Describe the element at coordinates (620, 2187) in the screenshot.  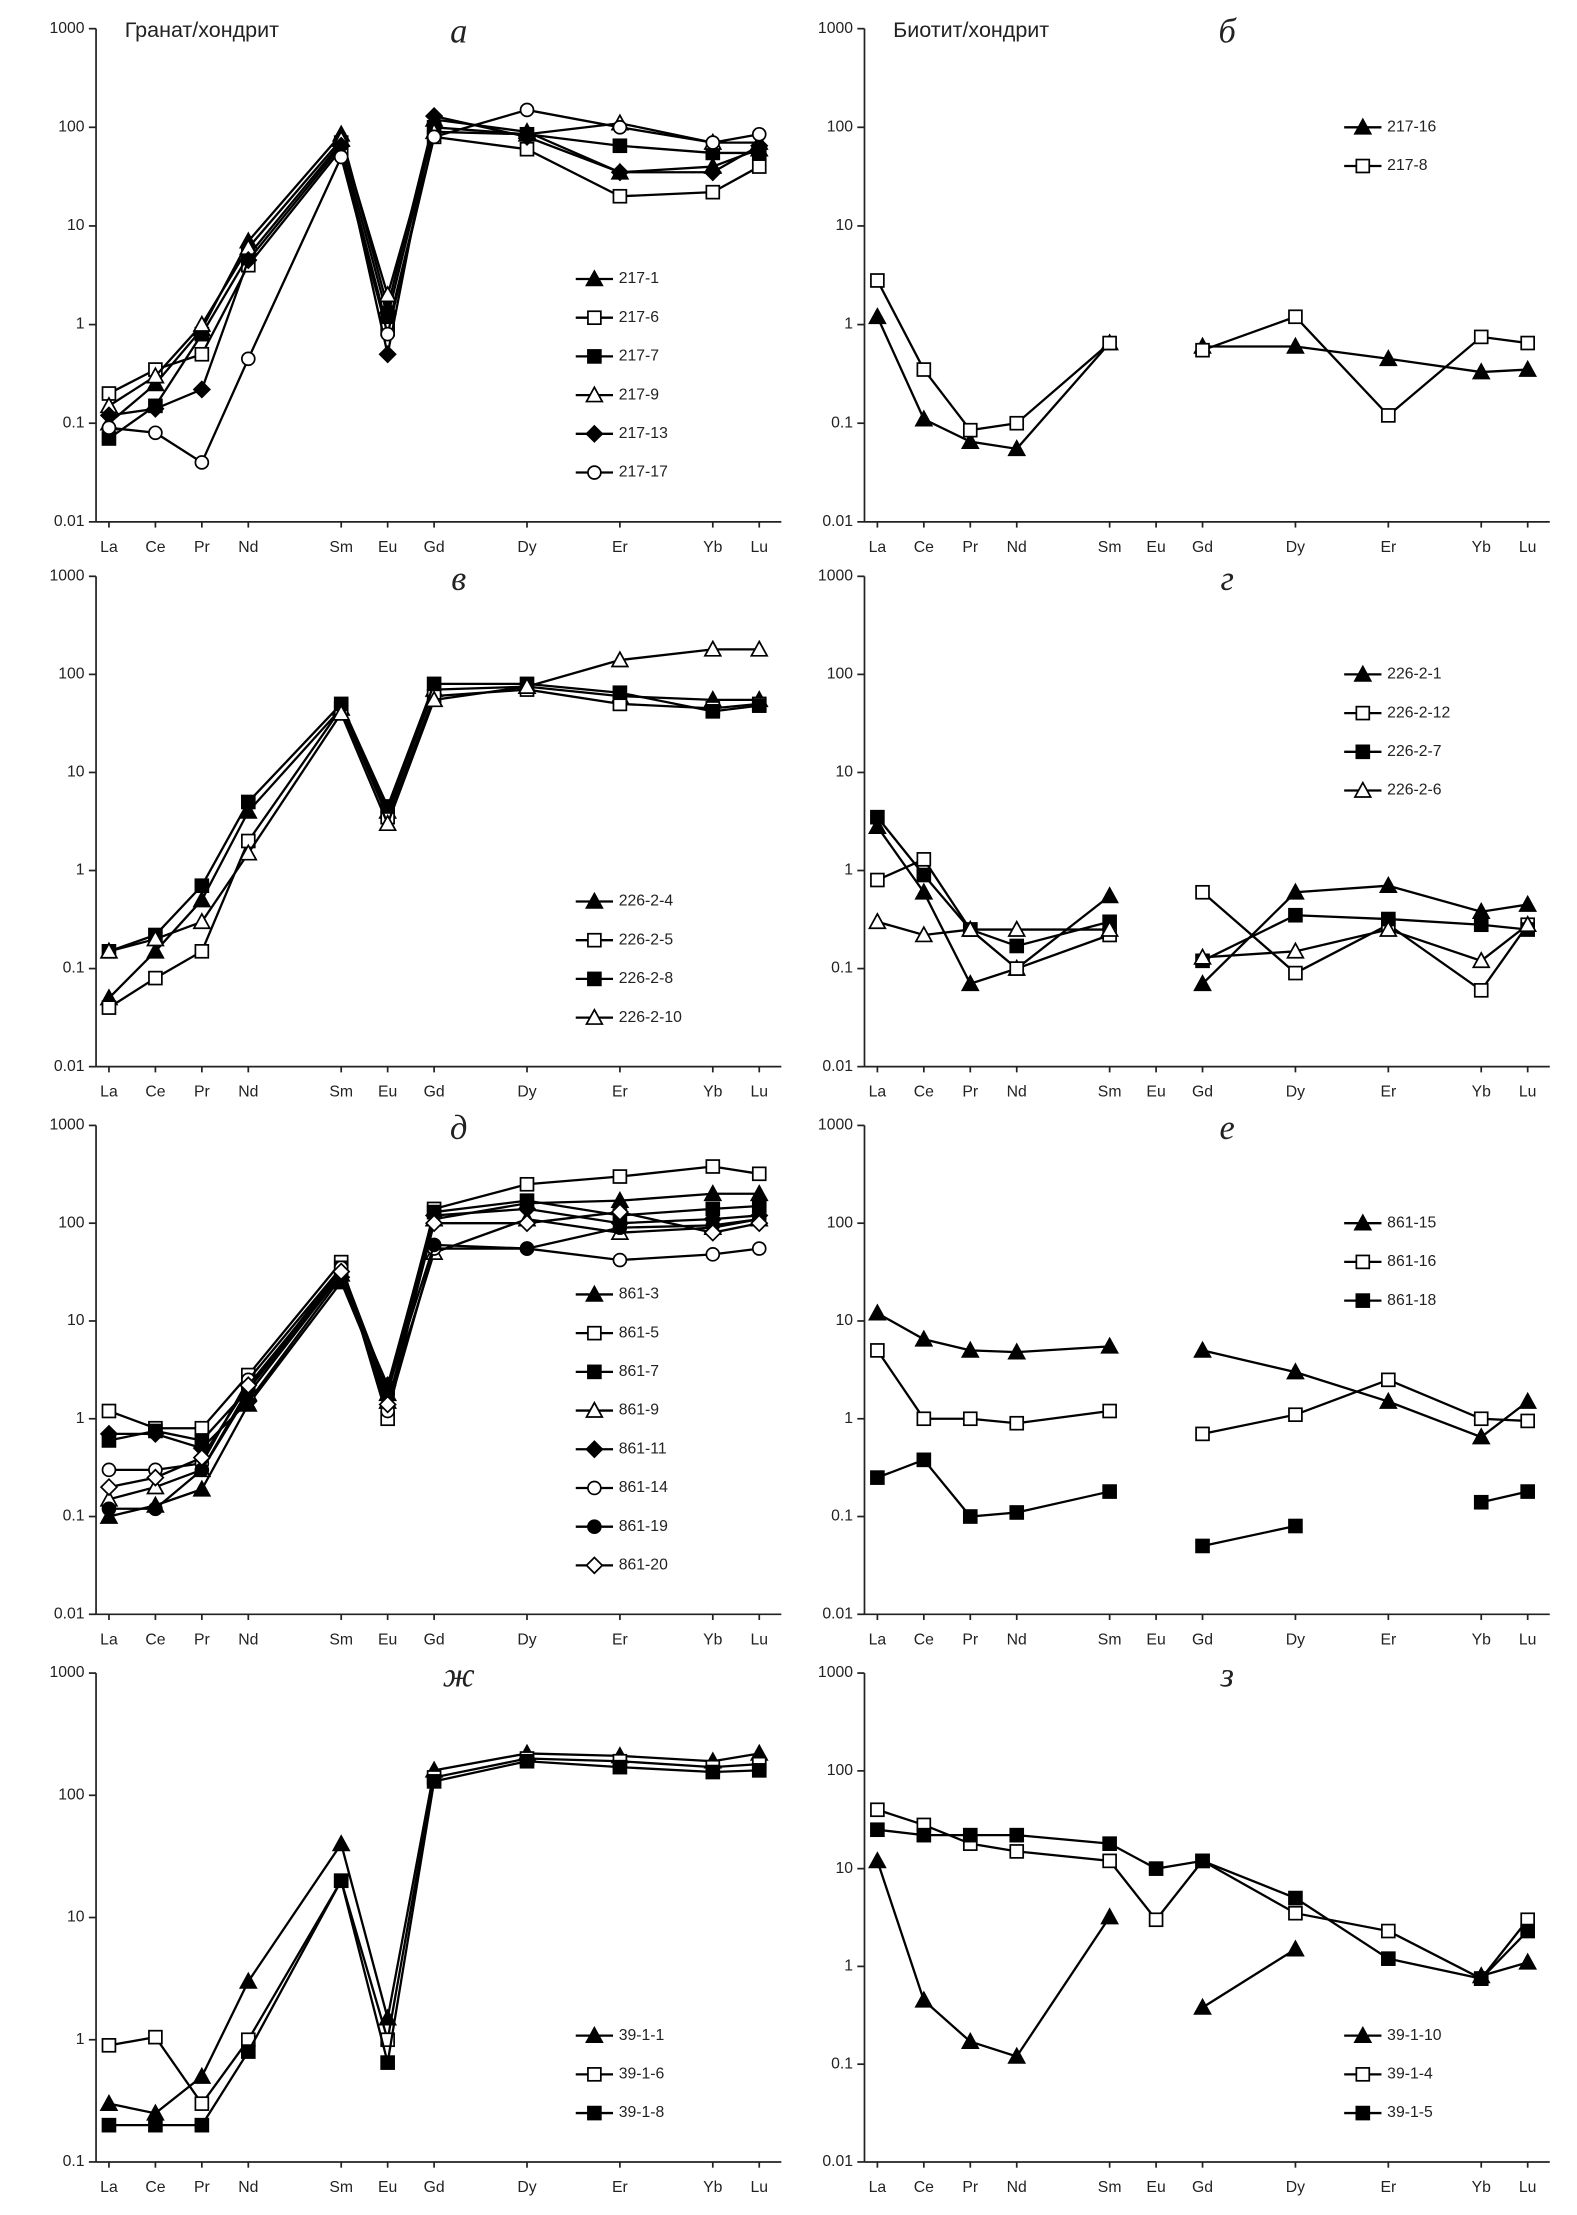
I see `x-tick-label: Er` at that location.